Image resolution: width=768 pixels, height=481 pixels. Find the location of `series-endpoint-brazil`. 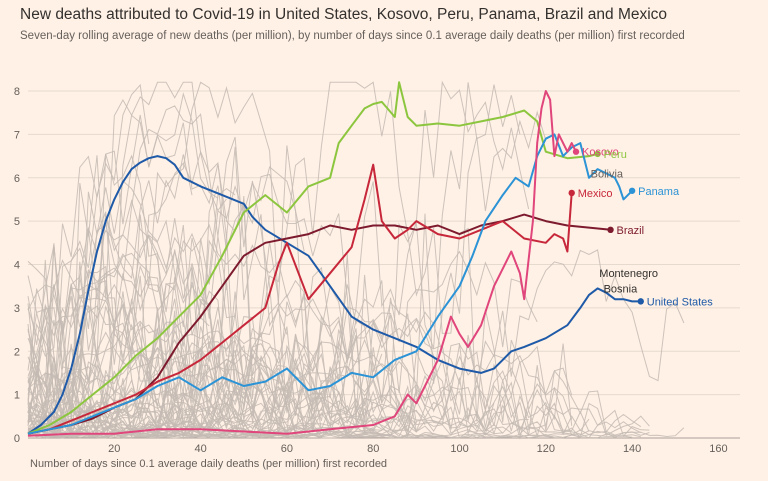

series-endpoint-brazil is located at coordinates (610, 230).